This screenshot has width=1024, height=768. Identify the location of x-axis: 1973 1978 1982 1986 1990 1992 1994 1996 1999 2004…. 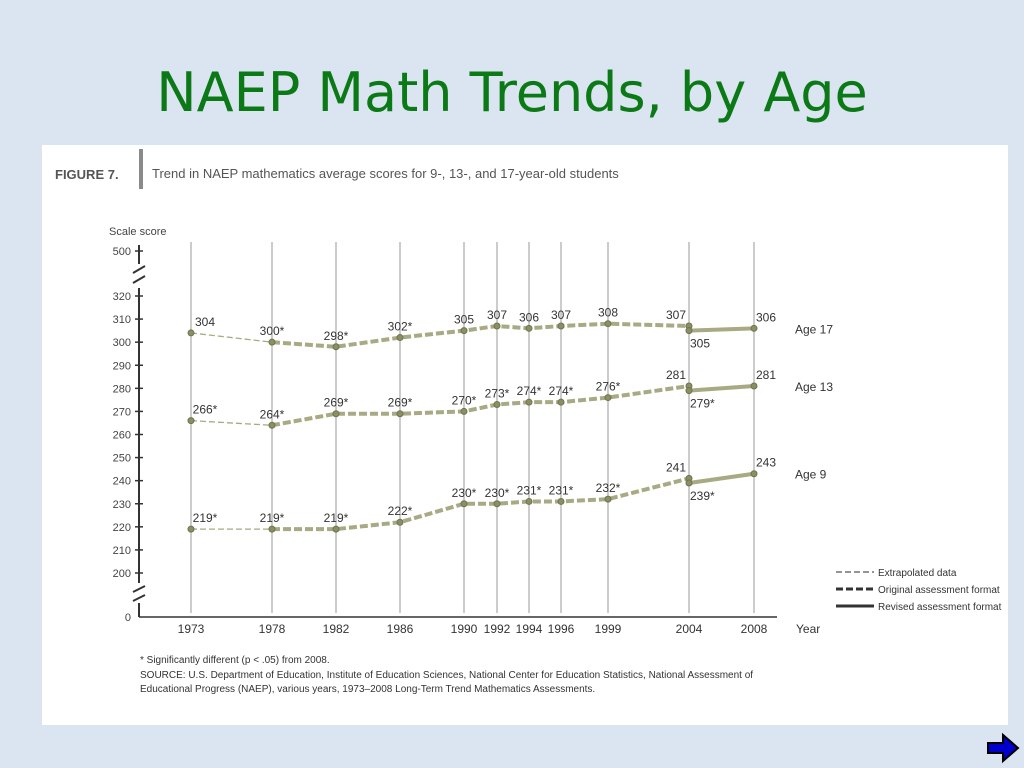
(458, 626).